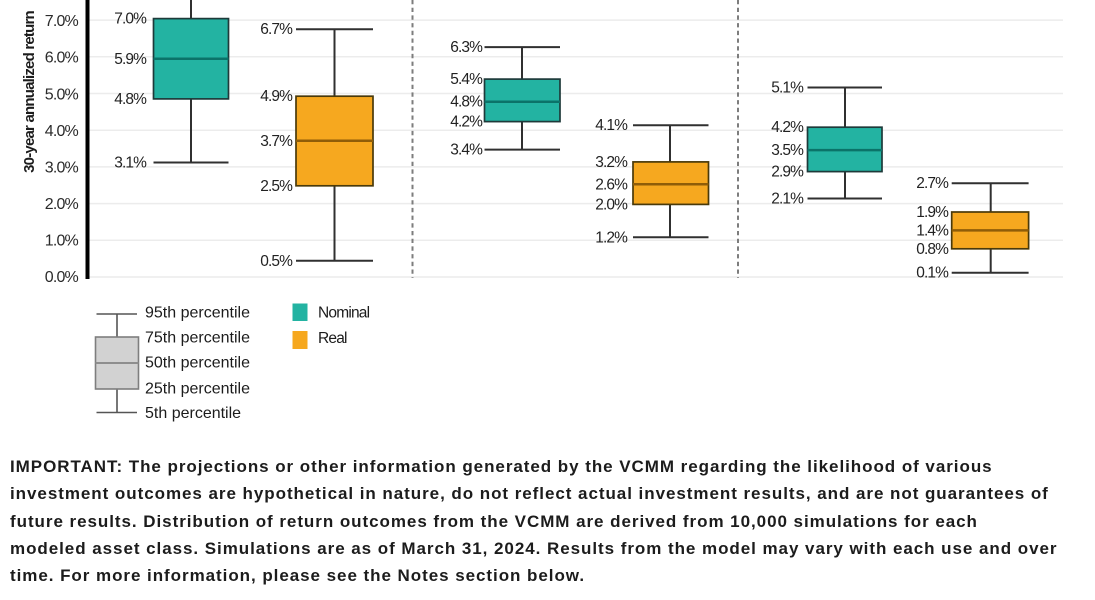  What do you see at coordinates (130, 163) in the screenshot?
I see `svg-text: 3.1%` at bounding box center [130, 163].